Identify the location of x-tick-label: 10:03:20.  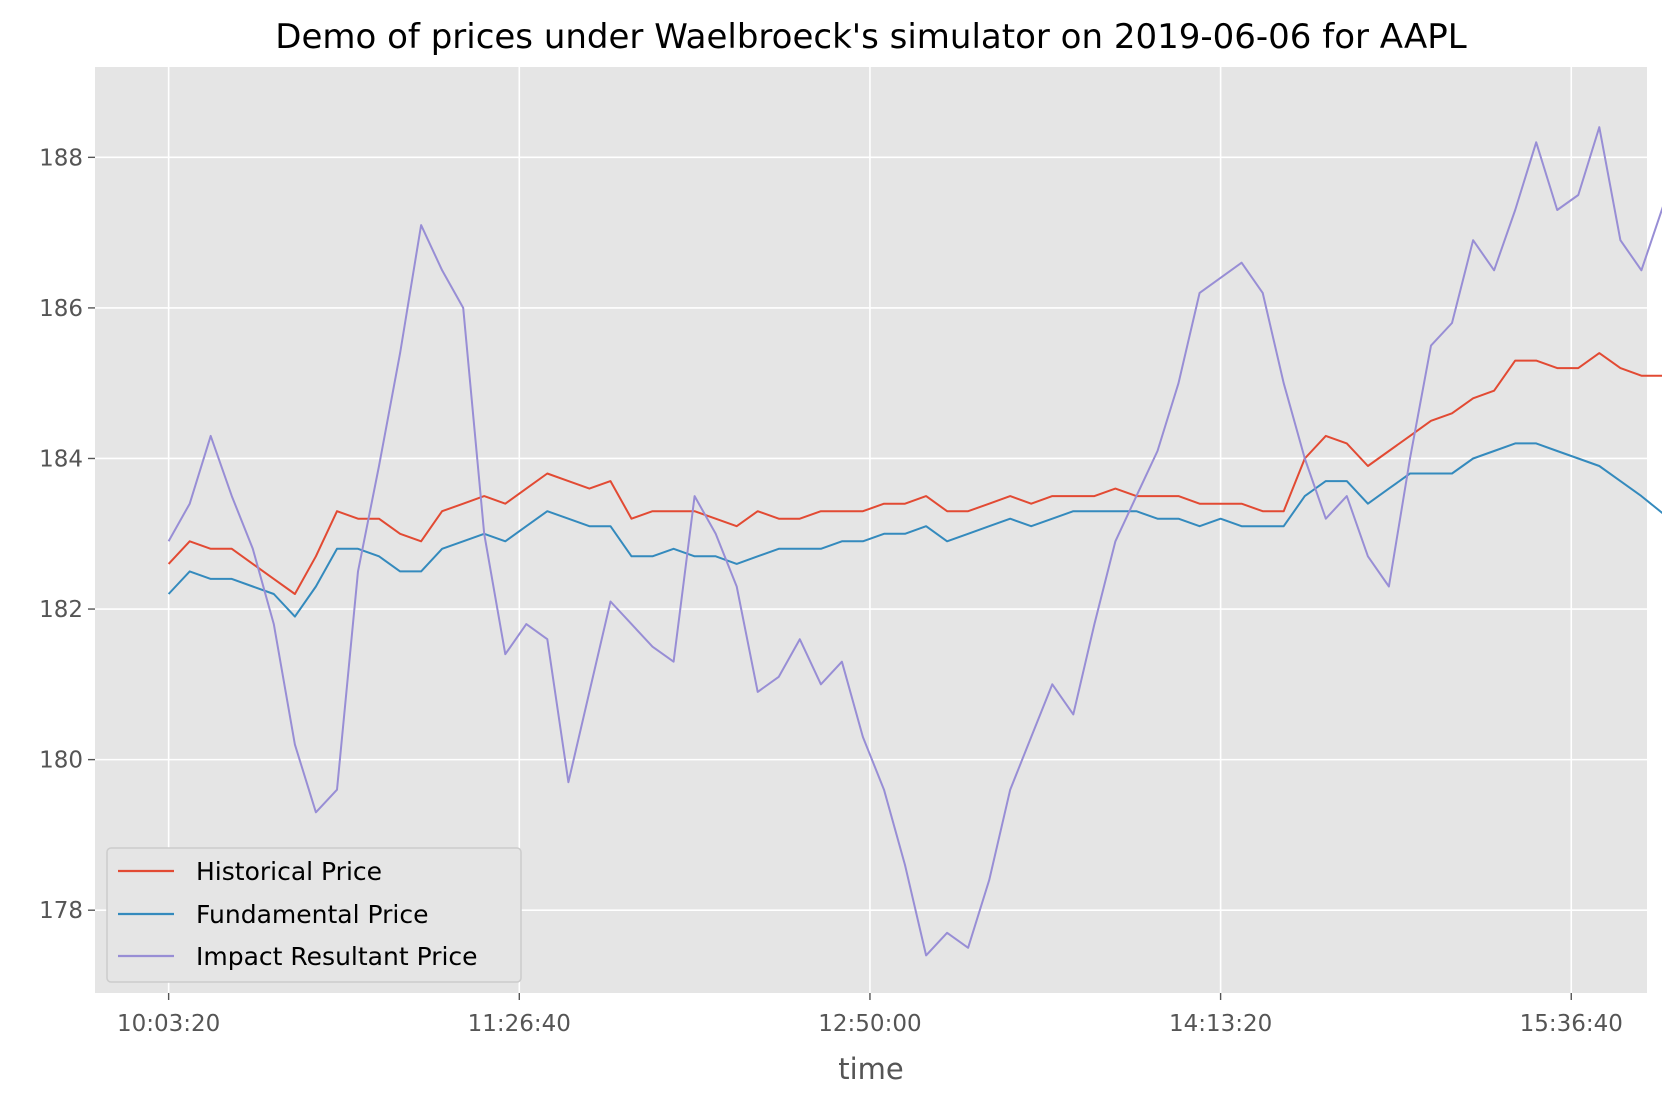
(168, 1024).